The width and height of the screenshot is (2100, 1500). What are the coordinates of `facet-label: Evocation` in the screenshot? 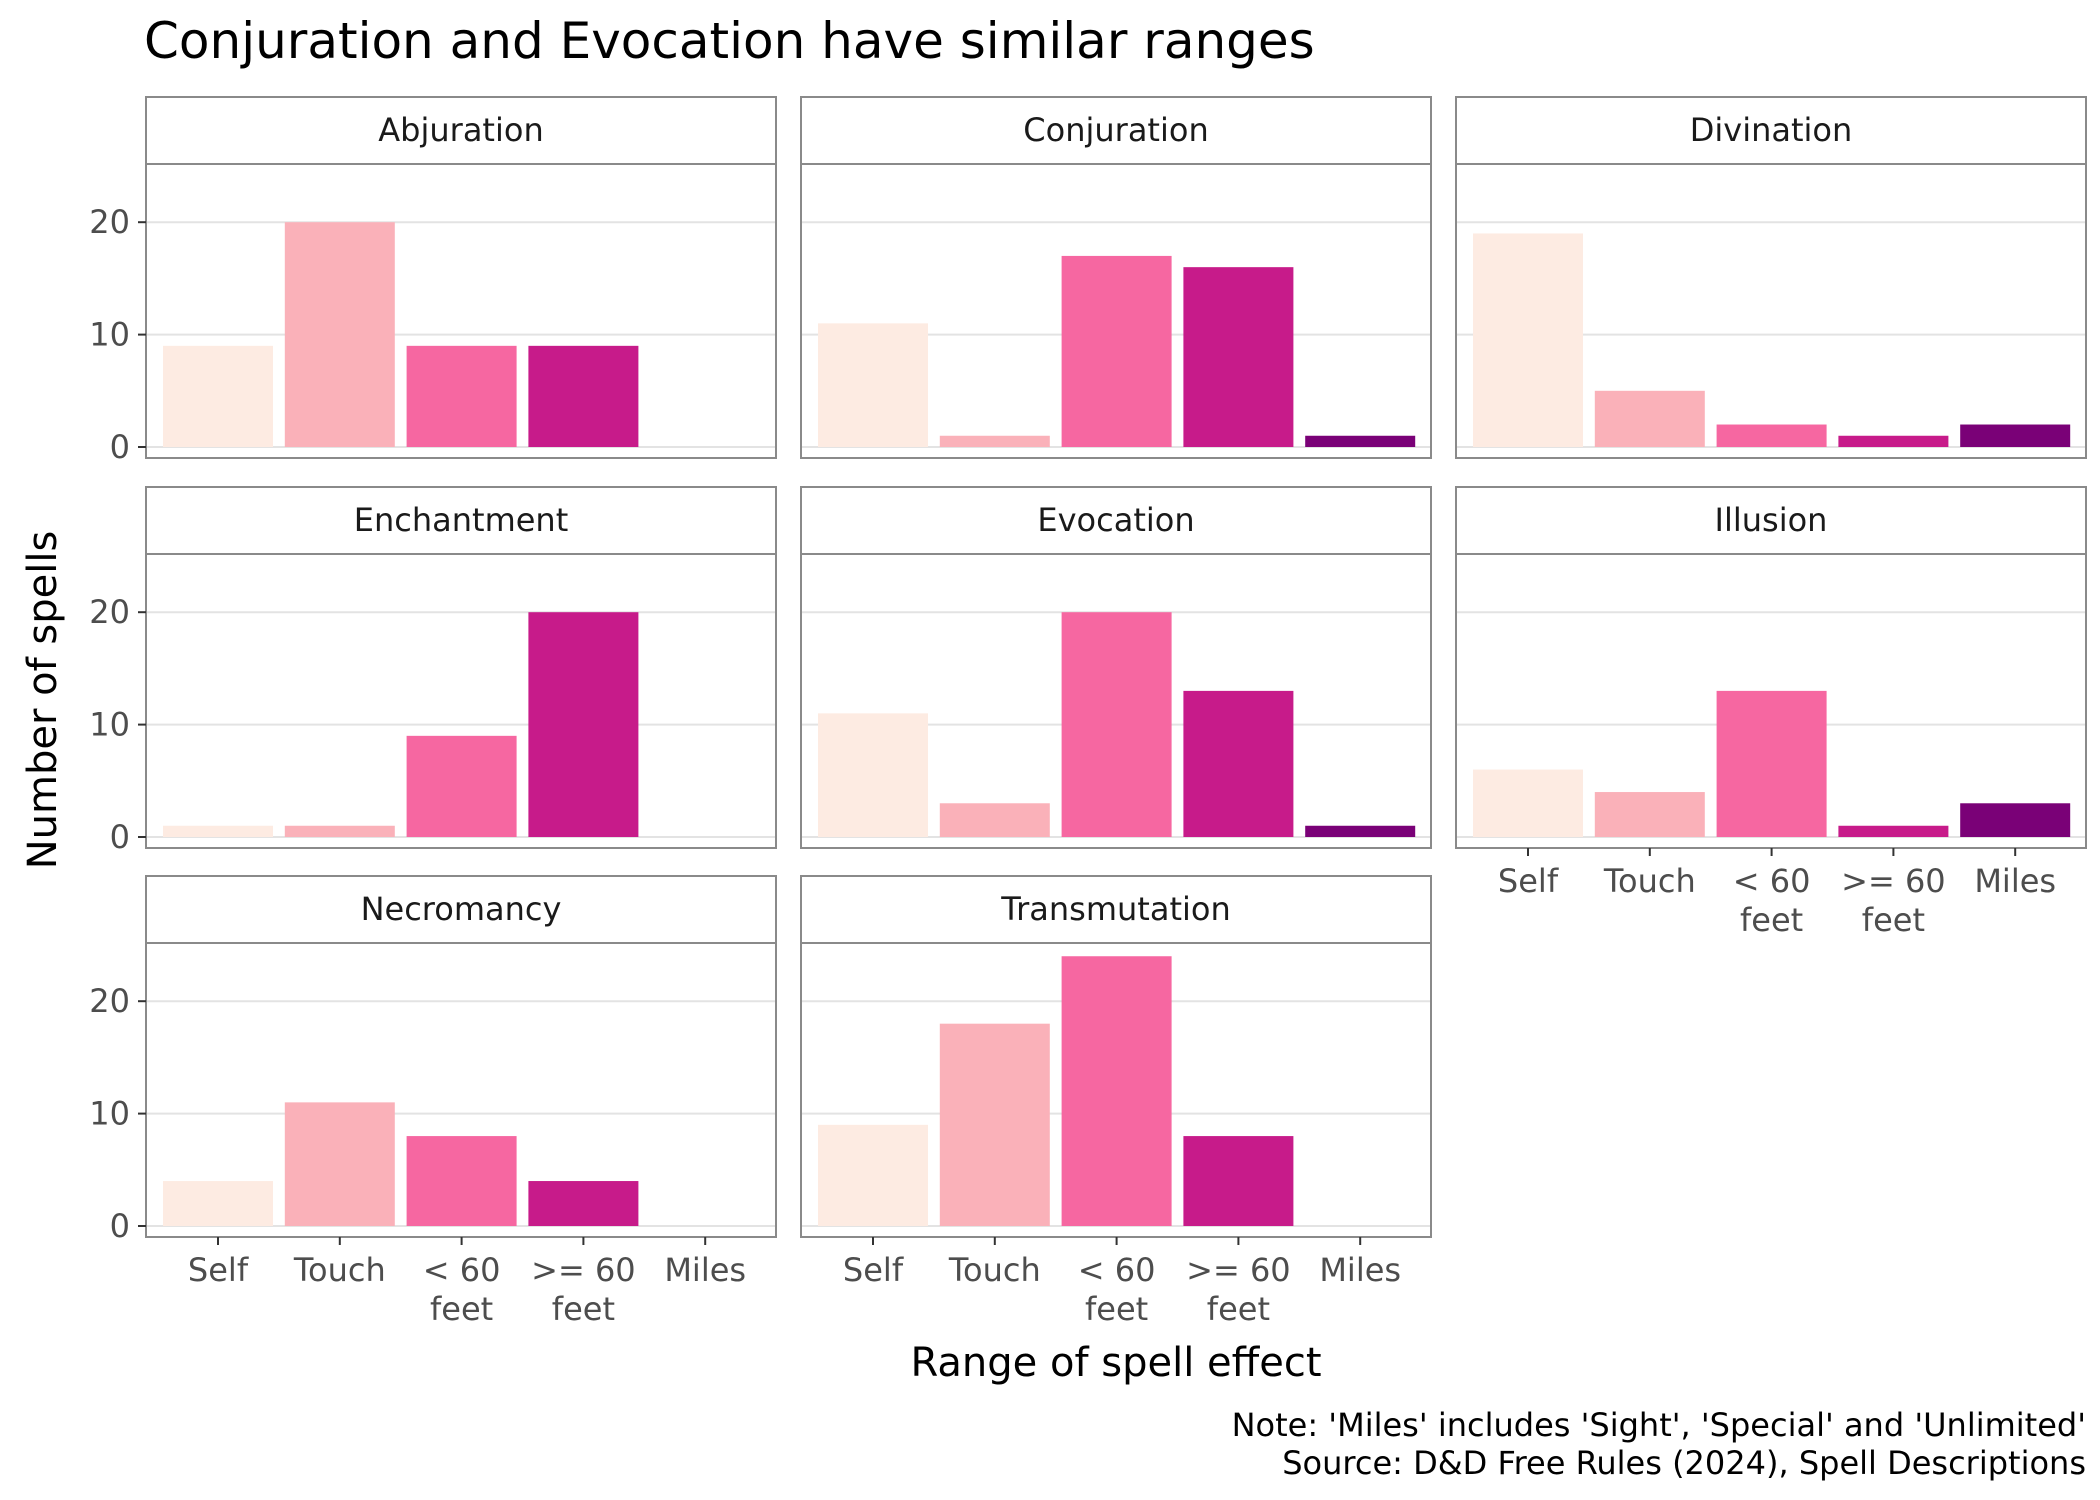 It's located at (1115, 520).